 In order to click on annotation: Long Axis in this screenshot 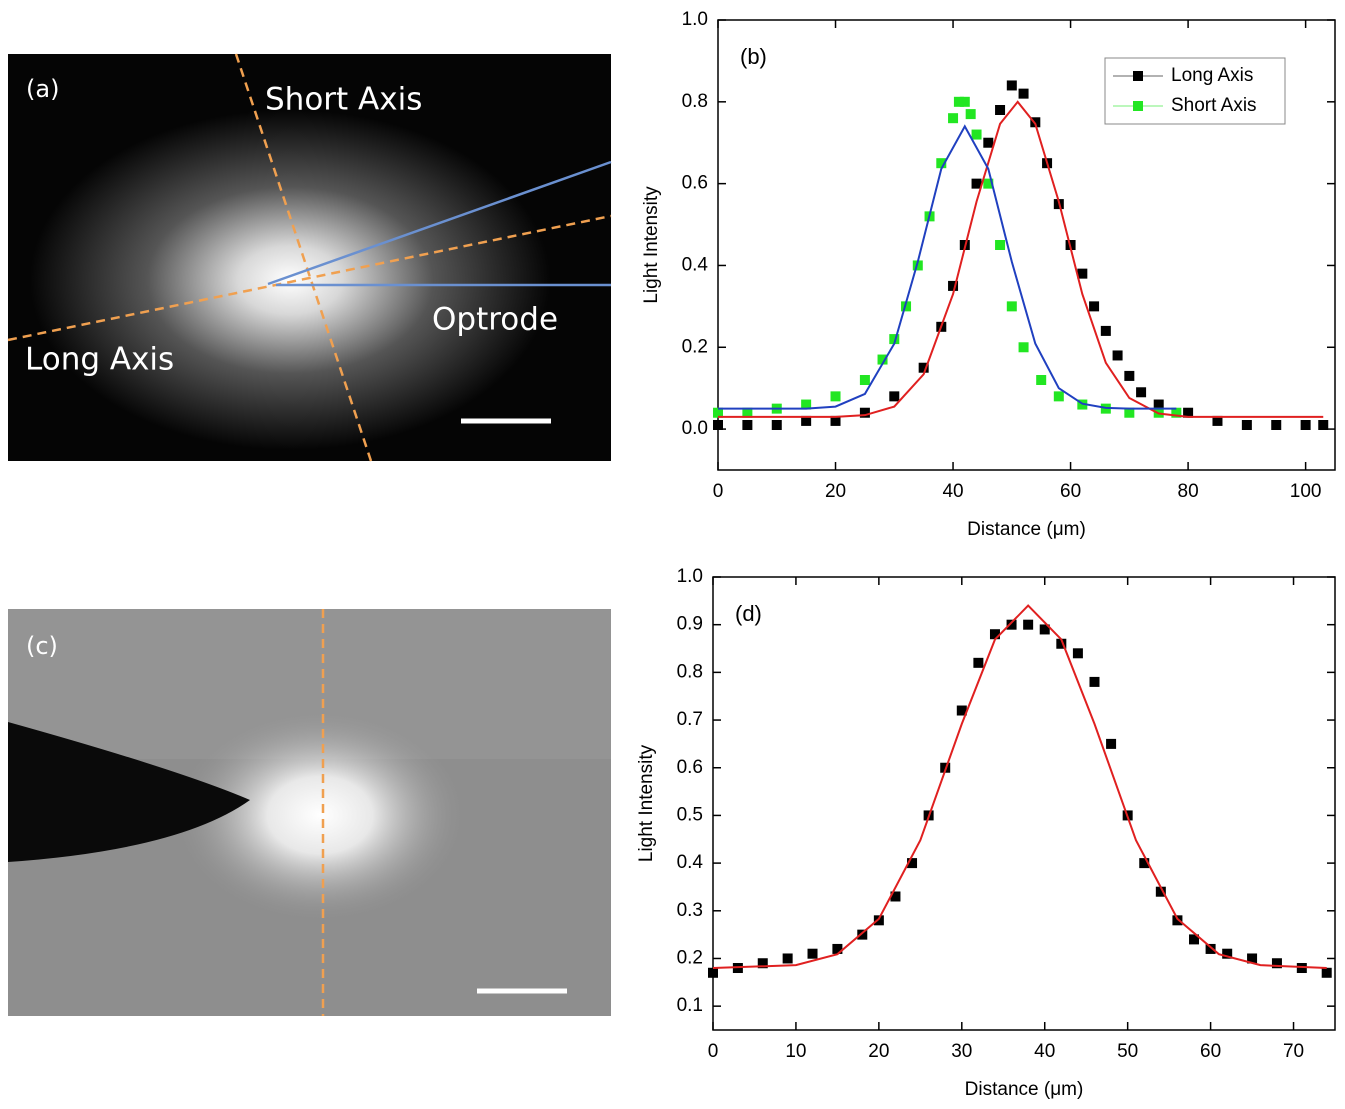, I will do `click(99, 360)`.